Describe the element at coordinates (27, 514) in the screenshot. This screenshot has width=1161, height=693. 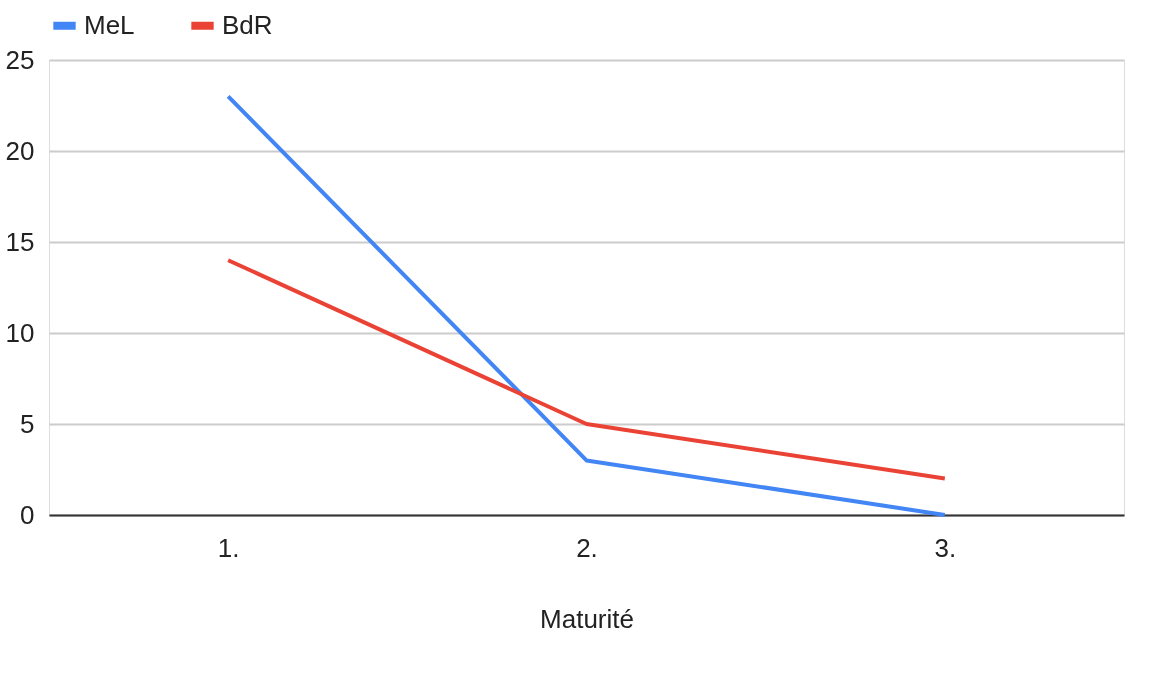
I see `y-tick-label: 0` at that location.